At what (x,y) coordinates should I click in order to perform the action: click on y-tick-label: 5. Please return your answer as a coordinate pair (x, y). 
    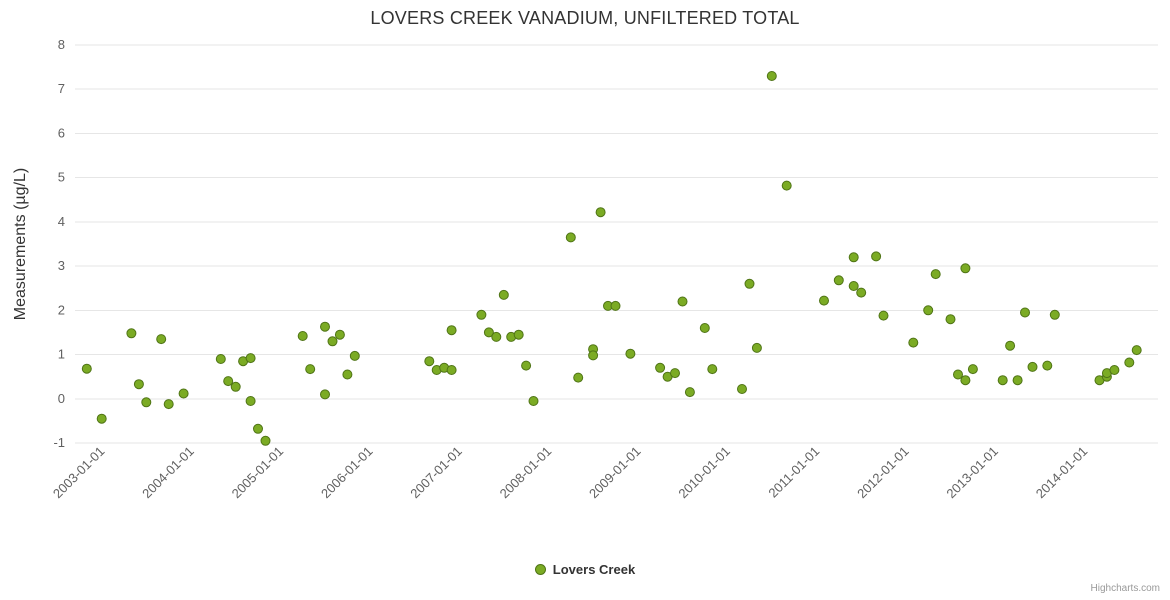
    Looking at the image, I should click on (61, 177).